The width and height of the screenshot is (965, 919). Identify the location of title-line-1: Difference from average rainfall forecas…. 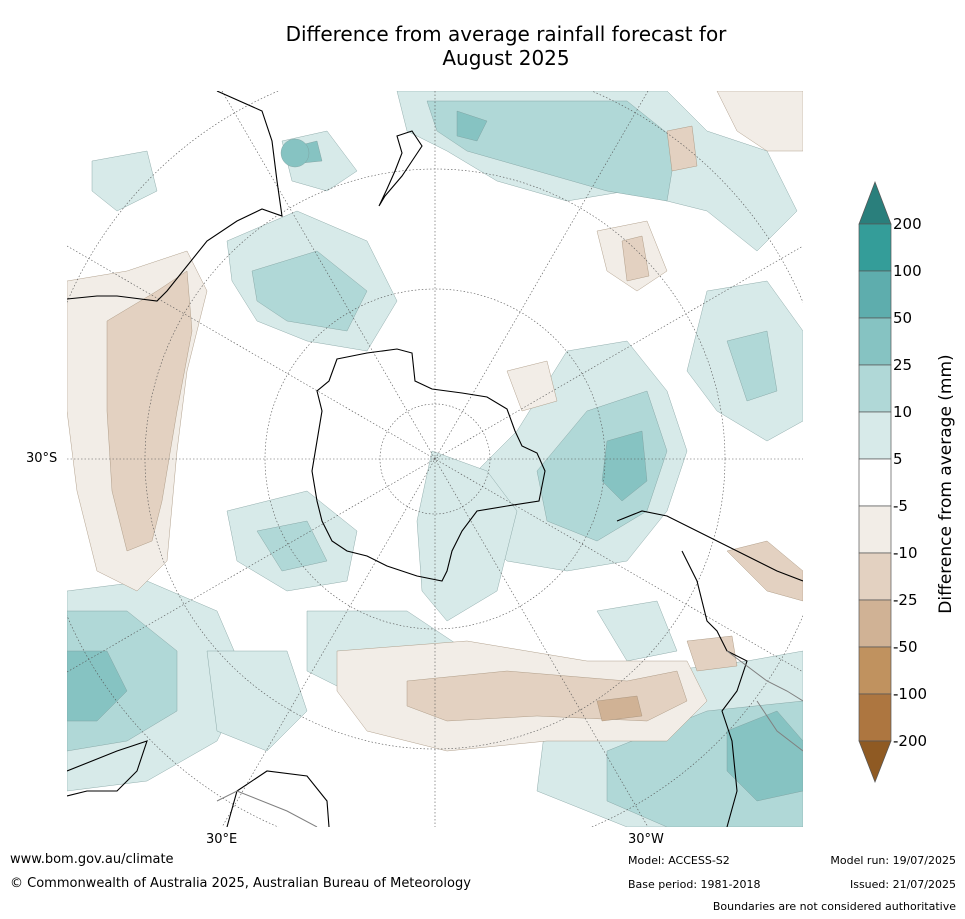
(506, 34).